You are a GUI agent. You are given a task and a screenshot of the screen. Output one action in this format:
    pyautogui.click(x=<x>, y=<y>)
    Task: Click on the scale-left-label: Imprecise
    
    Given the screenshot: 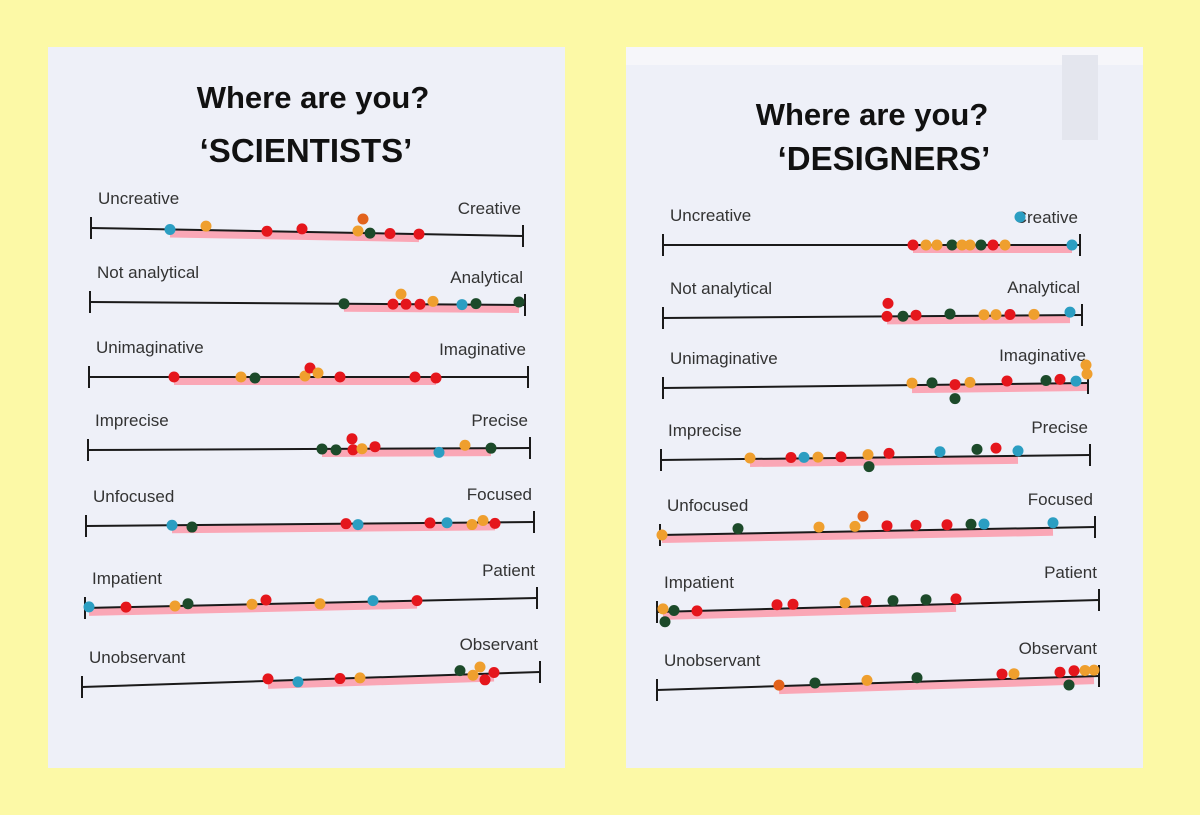 What is the action you would take?
    pyautogui.click(x=705, y=430)
    